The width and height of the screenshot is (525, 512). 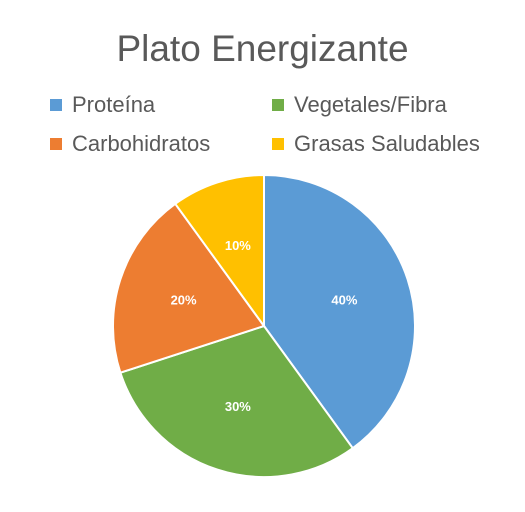 I want to click on legend-swatch-carbohidratos, so click(x=56, y=144).